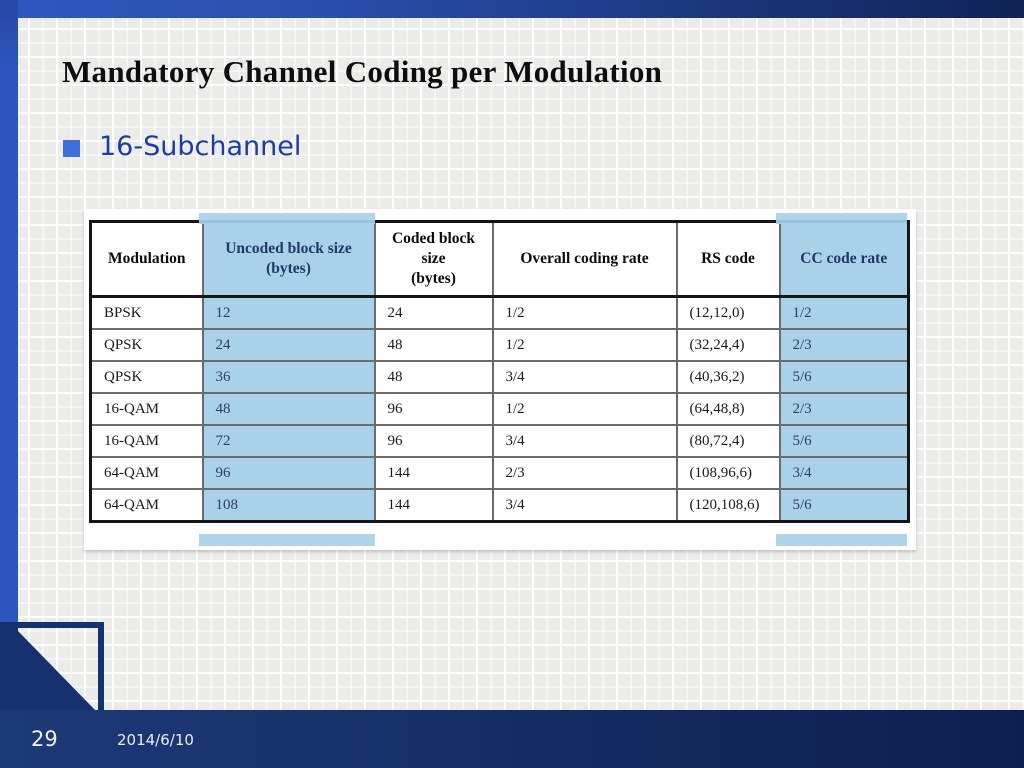 The width and height of the screenshot is (1024, 768). Describe the element at coordinates (288, 441) in the screenshot. I see `table-cell: 72` at that location.